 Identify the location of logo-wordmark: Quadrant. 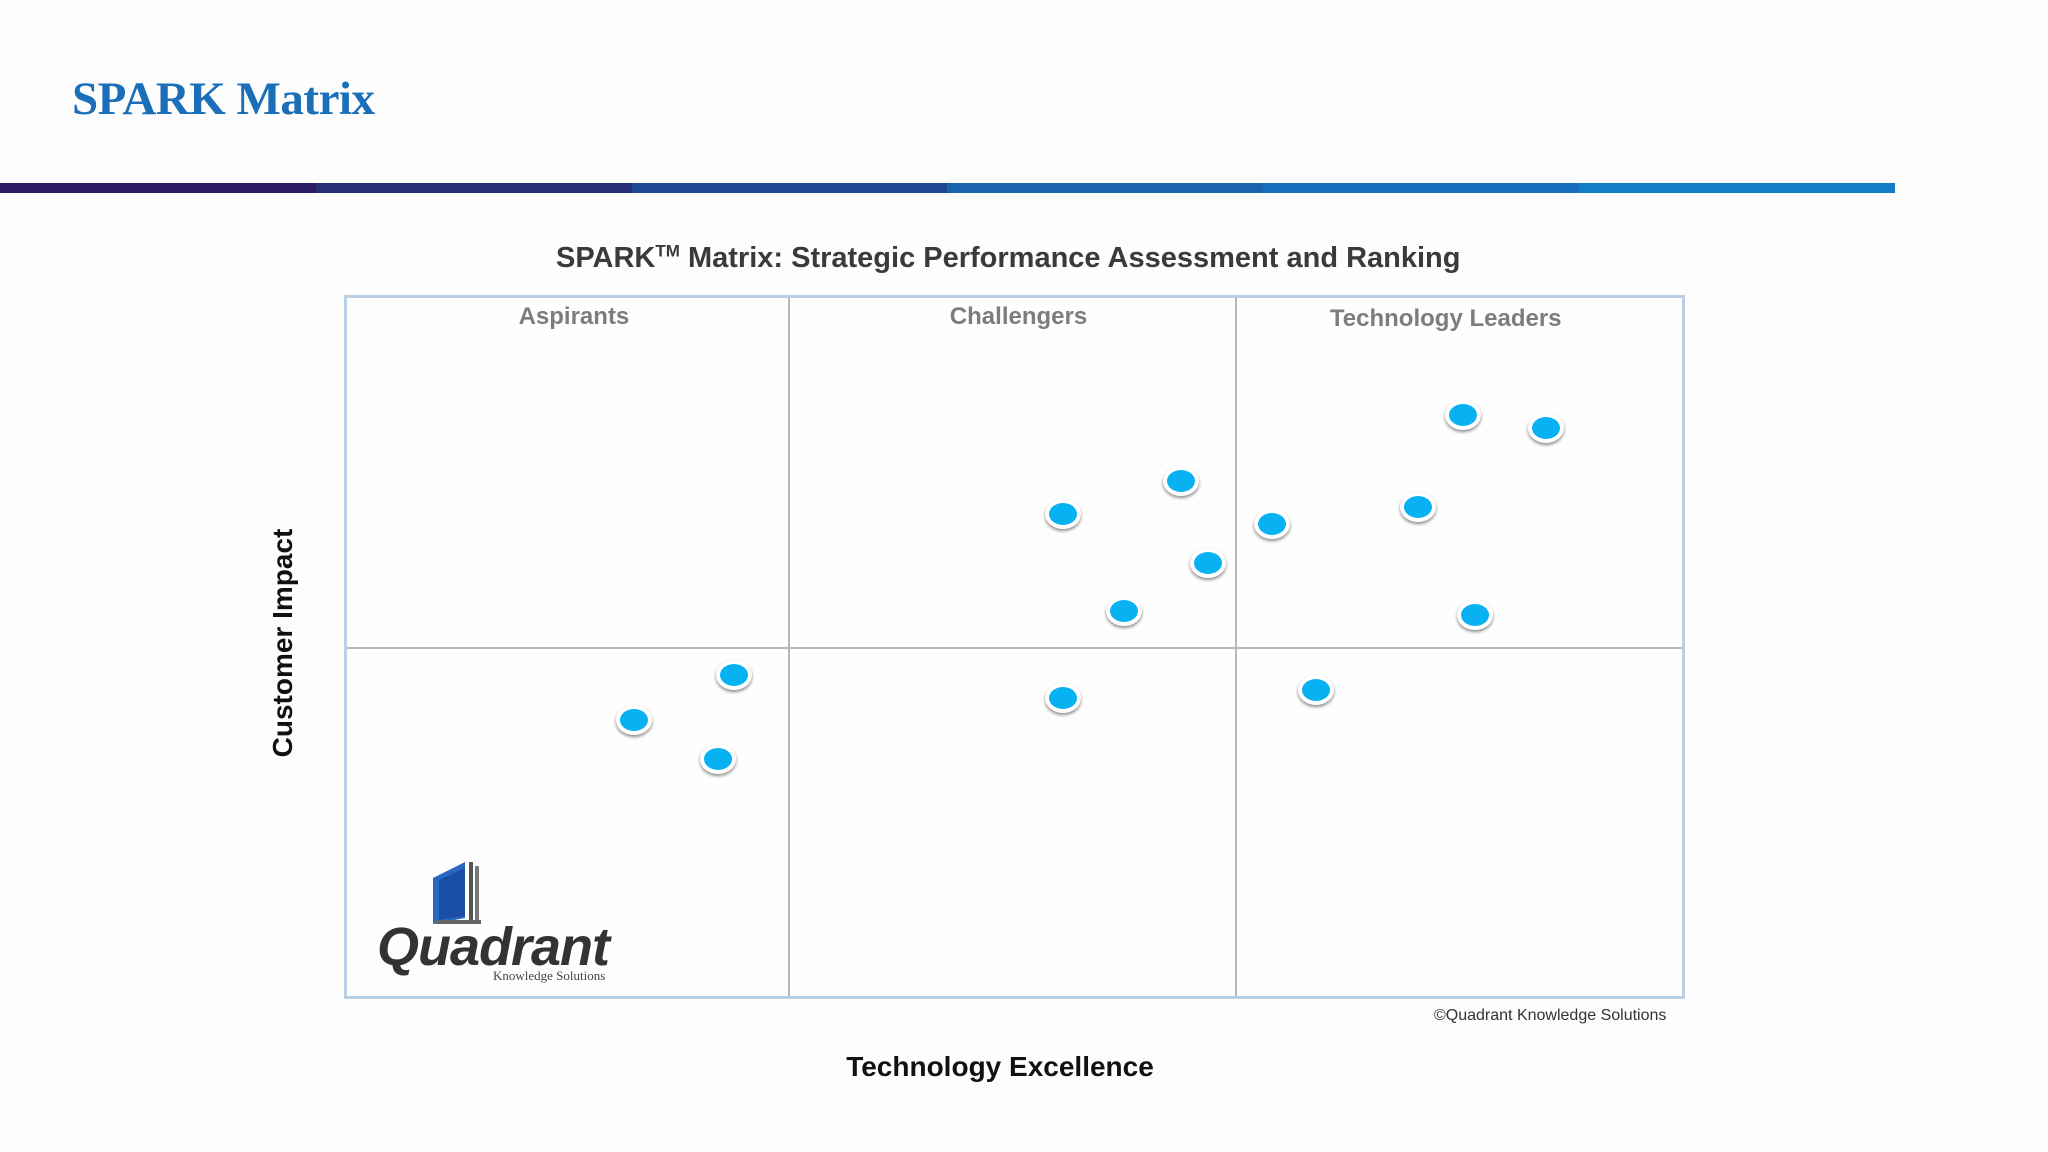
(493, 947).